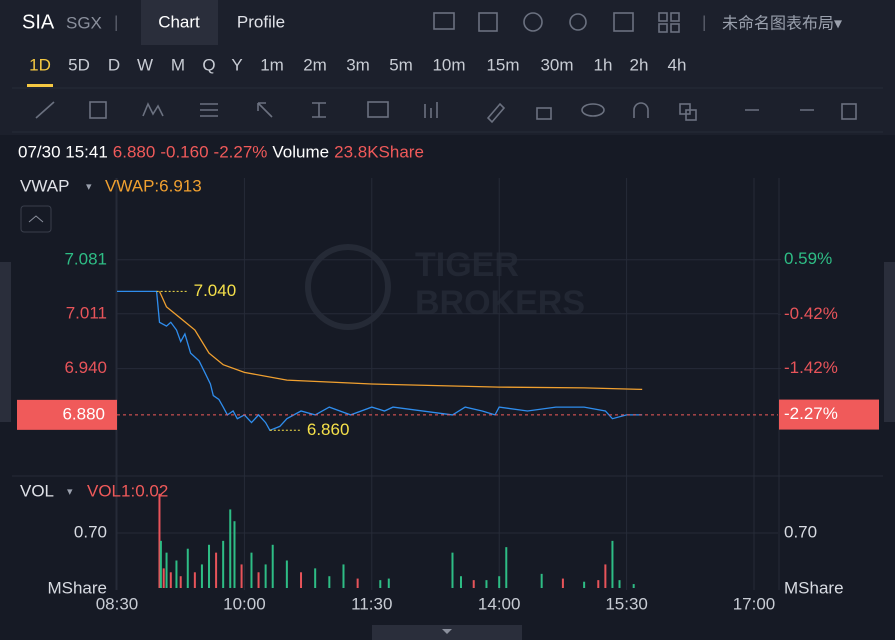  I want to click on watermark-logo, so click(348, 287).